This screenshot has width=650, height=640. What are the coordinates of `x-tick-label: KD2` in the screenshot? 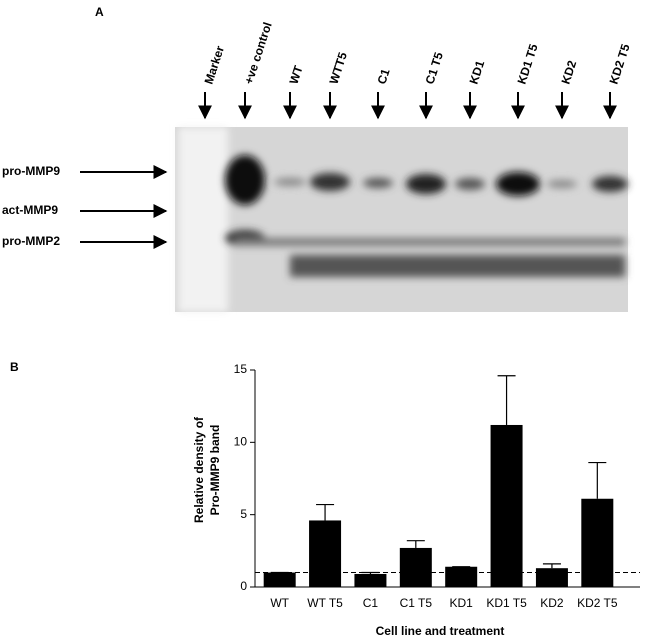 It's located at (552, 603).